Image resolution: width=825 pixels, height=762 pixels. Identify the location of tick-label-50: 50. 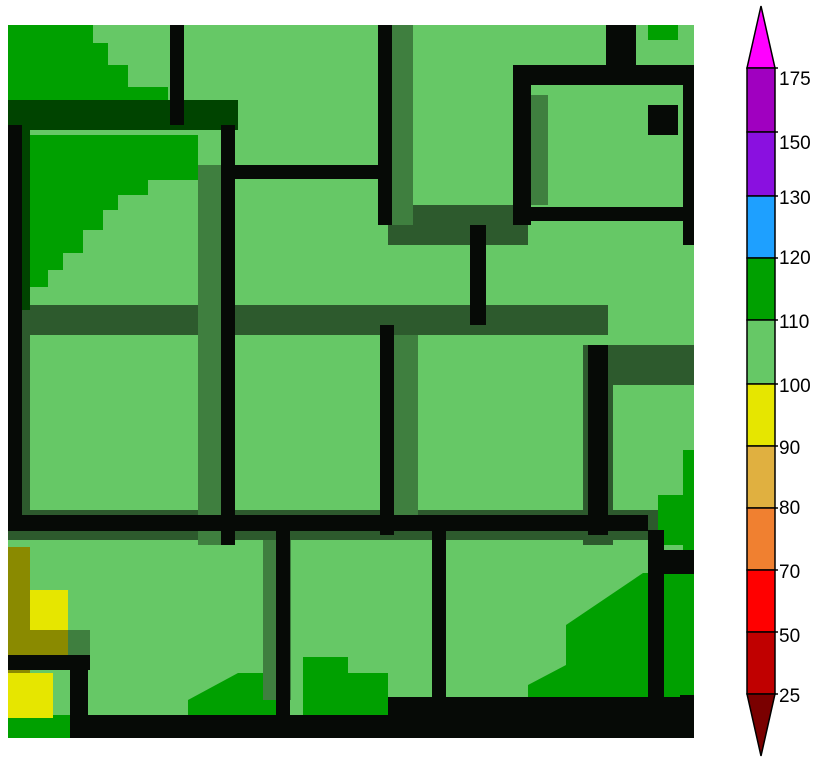
(789, 636).